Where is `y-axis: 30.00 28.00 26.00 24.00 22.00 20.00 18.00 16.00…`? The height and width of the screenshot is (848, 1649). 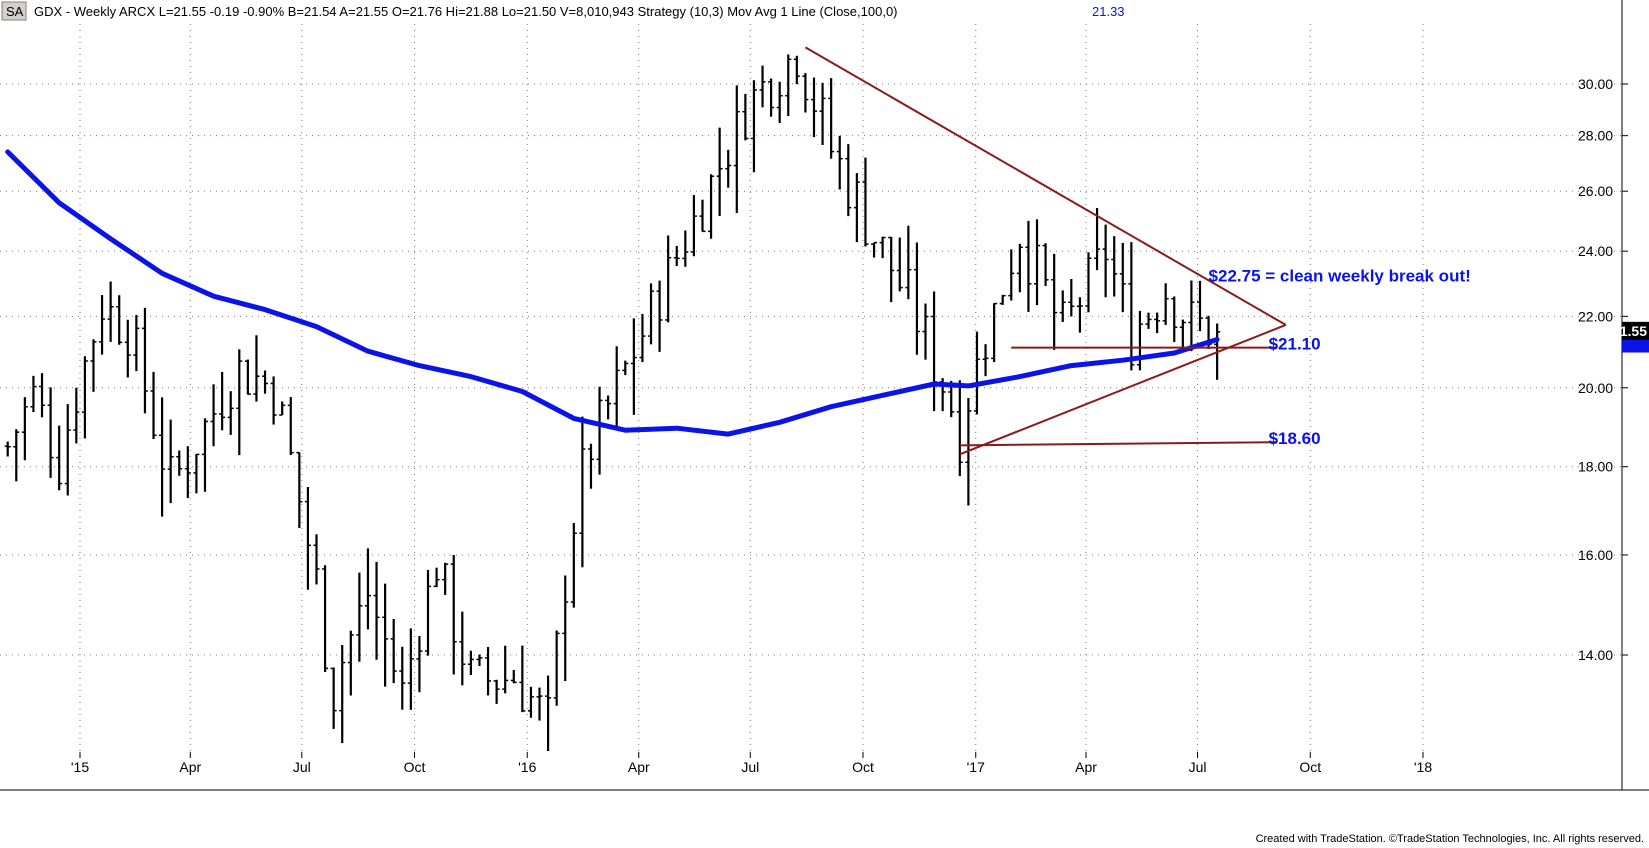
y-axis: 30.00 28.00 26.00 24.00 22.00 20.00 18.00 16.00… is located at coordinates (1603, 369).